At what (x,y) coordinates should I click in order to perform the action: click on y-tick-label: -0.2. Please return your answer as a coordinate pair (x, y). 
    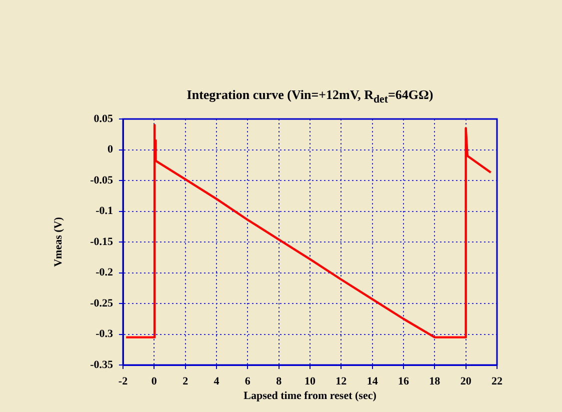
    Looking at the image, I should click on (105, 272).